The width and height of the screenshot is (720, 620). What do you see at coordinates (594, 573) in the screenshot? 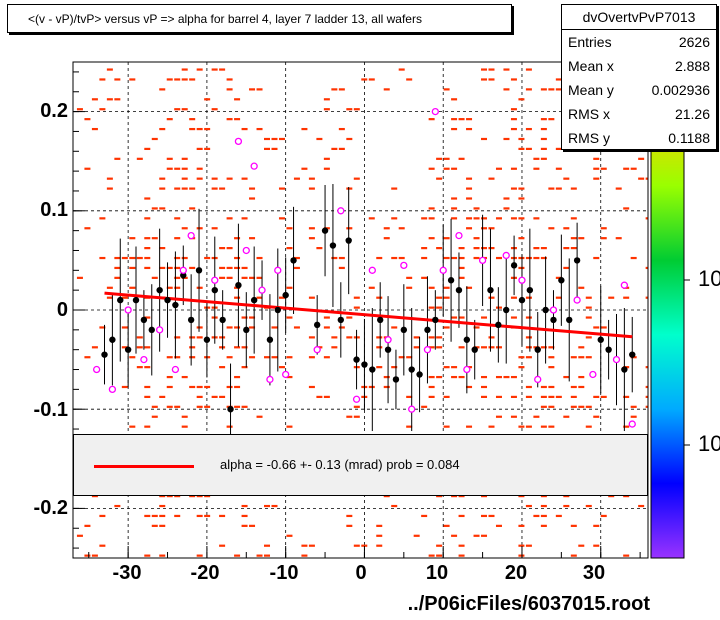
I see `x-tick-label: 30` at bounding box center [594, 573].